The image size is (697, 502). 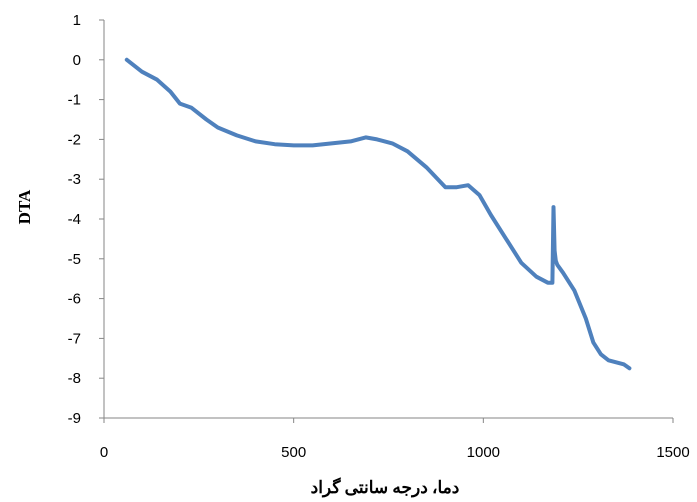 I want to click on y-tick-label: -4, so click(x=74, y=219).